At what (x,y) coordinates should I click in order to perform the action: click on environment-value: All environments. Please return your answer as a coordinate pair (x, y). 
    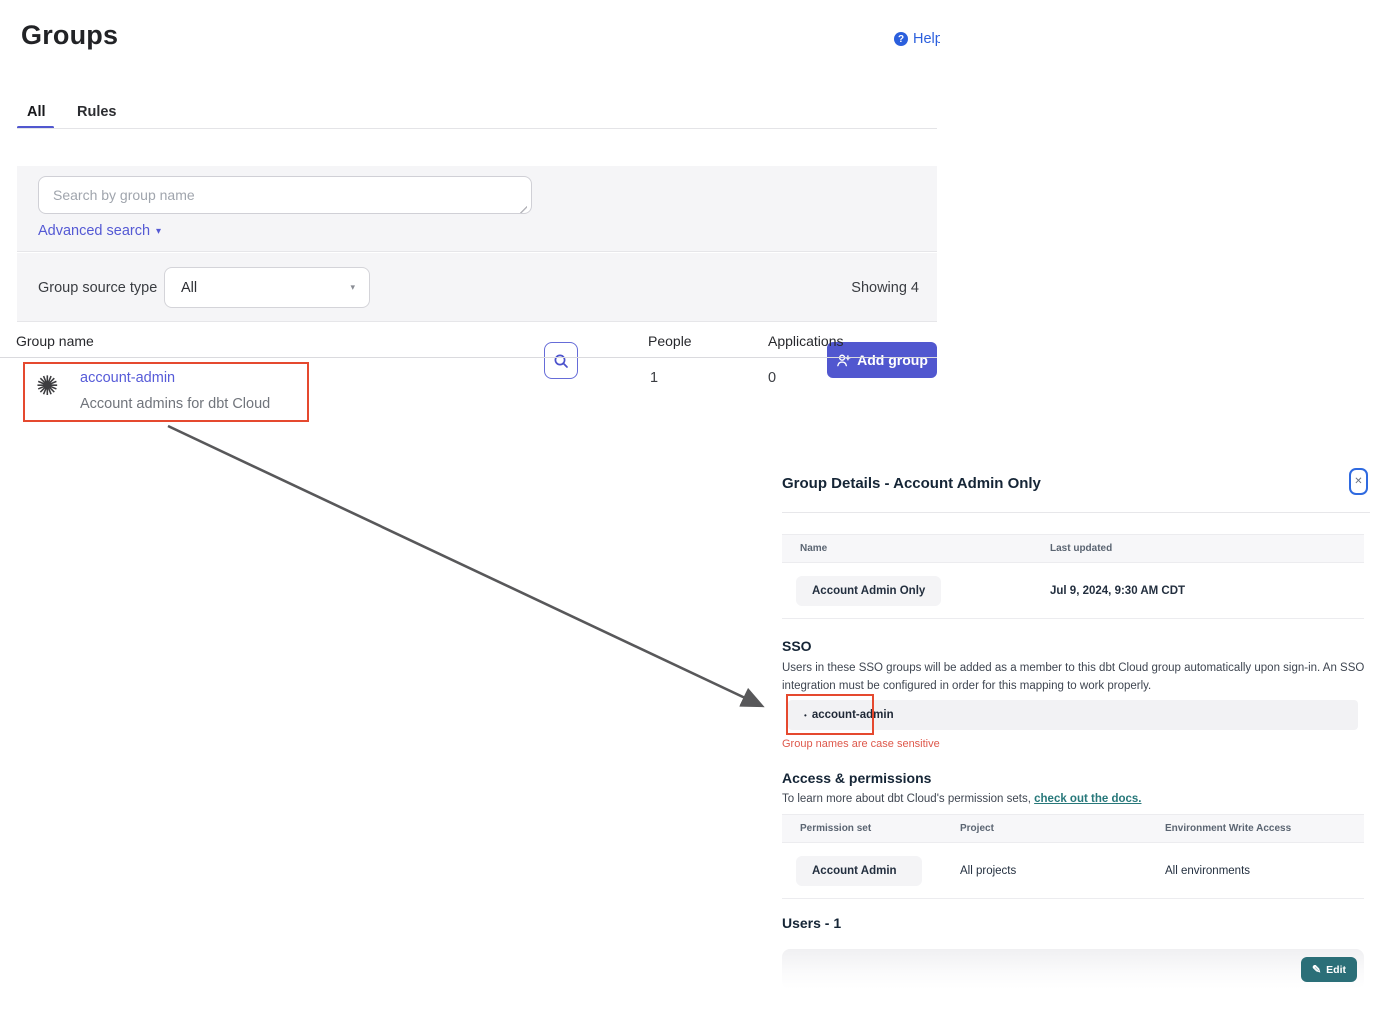
    Looking at the image, I should click on (1208, 870).